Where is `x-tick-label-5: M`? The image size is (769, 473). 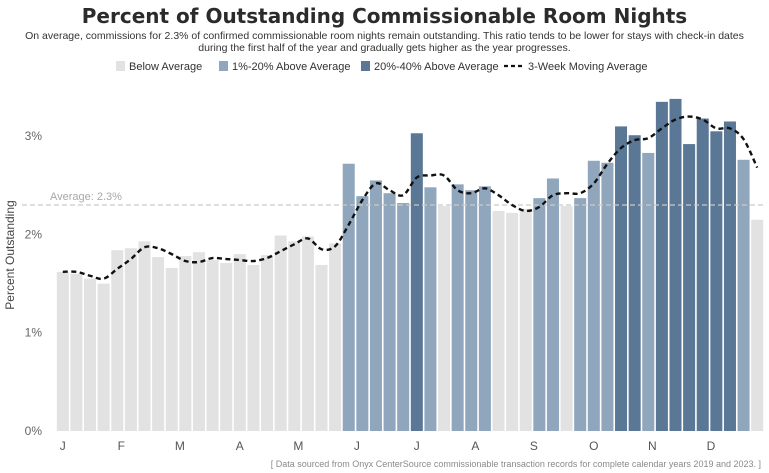 x-tick-label-5: M is located at coordinates (298, 446).